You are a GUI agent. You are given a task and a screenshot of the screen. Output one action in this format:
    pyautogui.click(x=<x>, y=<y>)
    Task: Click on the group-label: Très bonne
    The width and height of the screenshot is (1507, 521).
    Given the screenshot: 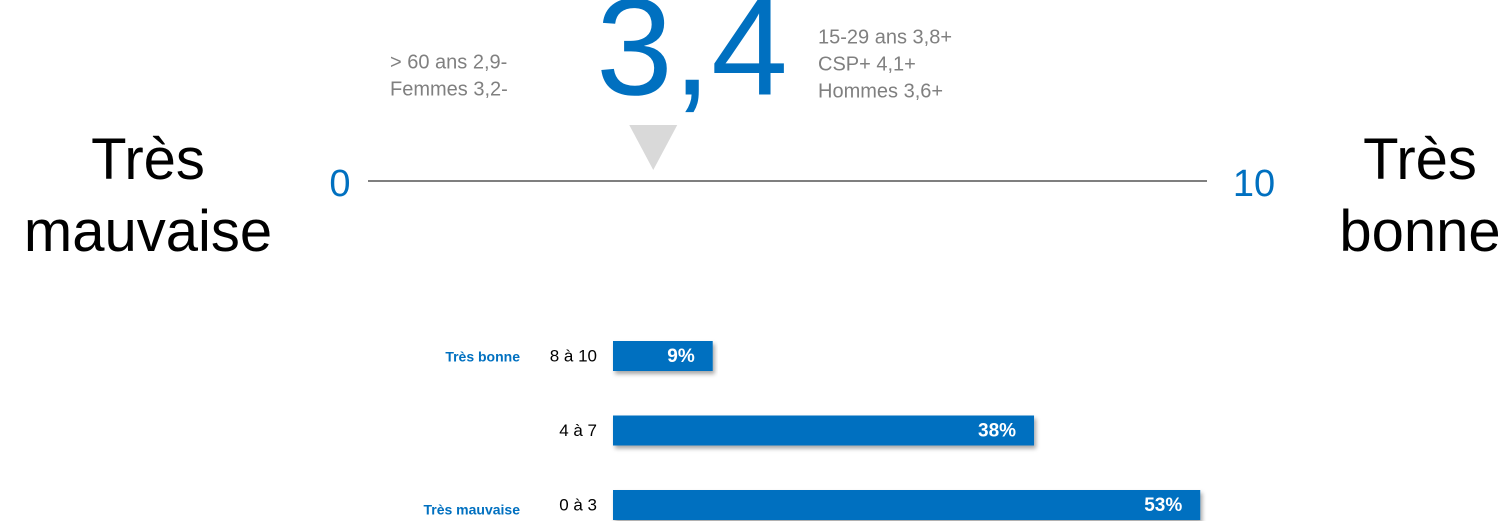 What is the action you would take?
    pyautogui.click(x=482, y=357)
    